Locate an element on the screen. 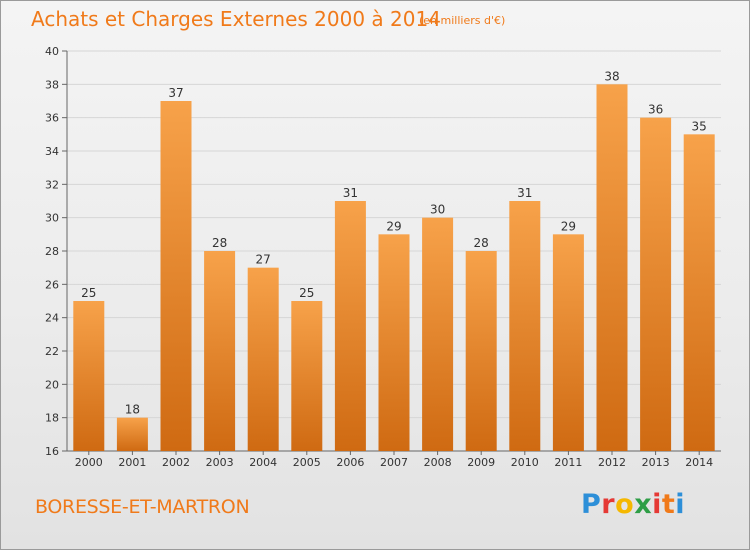 This screenshot has width=750, height=550. data-label-2014: 35 is located at coordinates (699, 126).